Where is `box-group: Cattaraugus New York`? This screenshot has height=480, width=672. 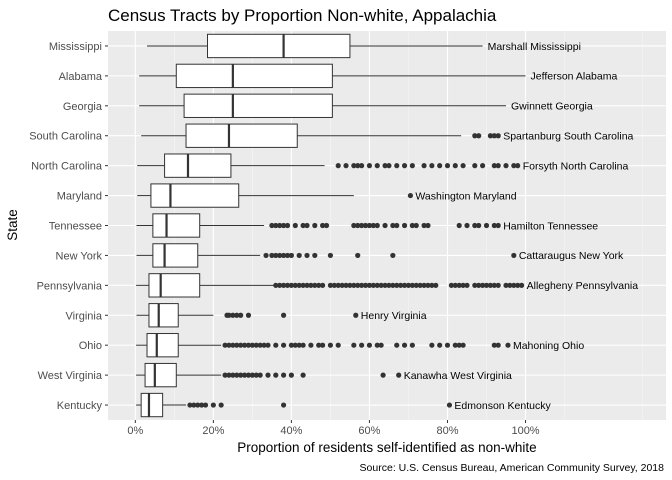 box-group: Cattaraugus New York is located at coordinates (380, 255).